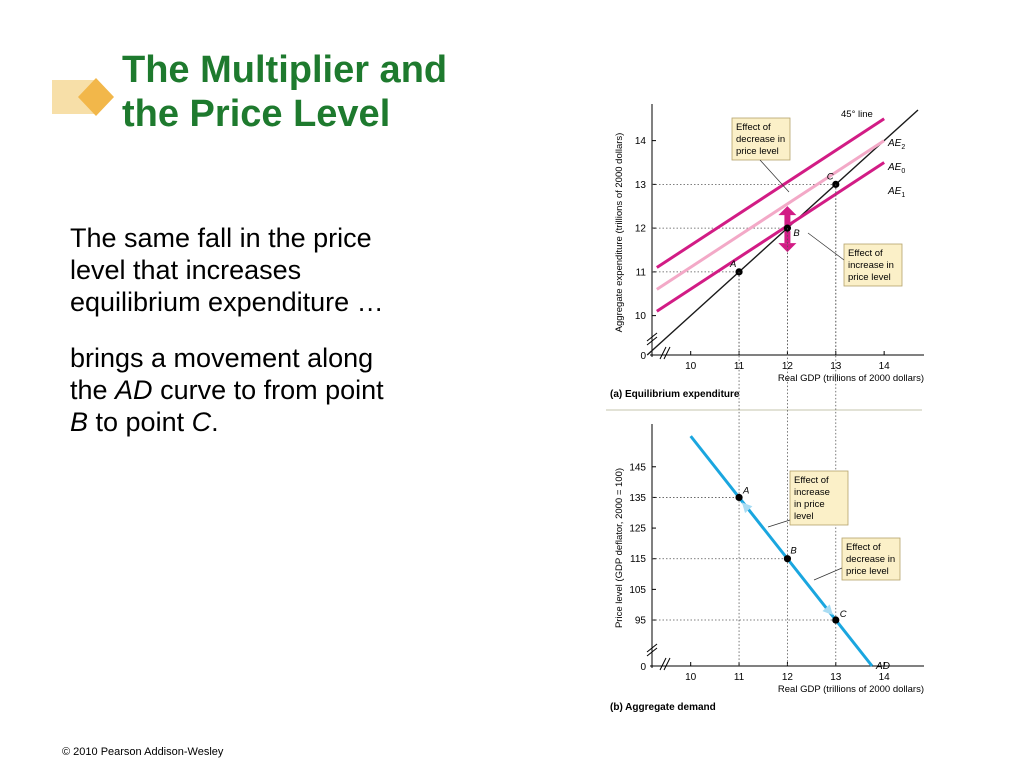  I want to click on line-45-degree, so click(782, 232).